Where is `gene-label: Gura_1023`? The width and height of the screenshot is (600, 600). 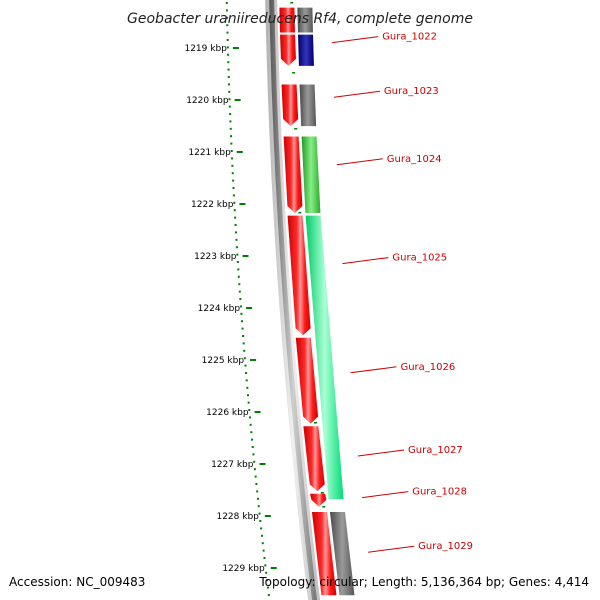
gene-label: Gura_1023 is located at coordinates (411, 91).